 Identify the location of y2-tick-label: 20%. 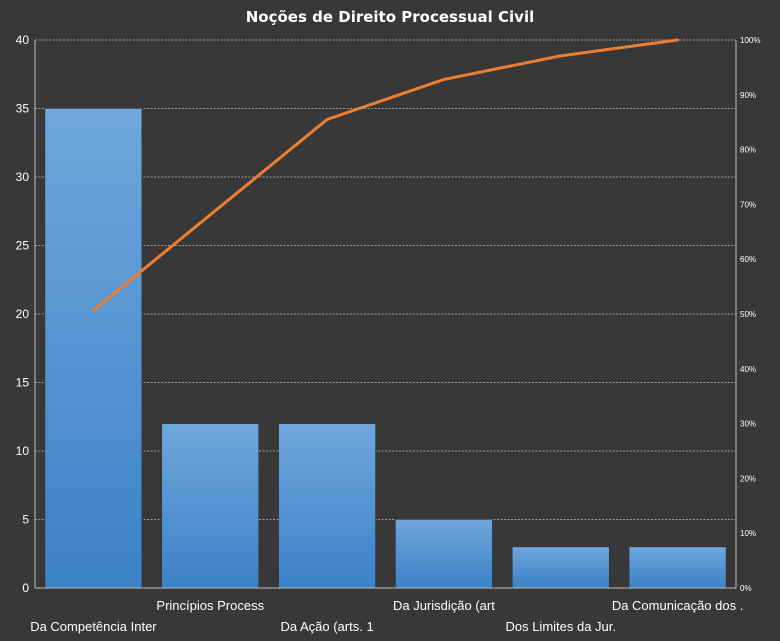
(748, 478).